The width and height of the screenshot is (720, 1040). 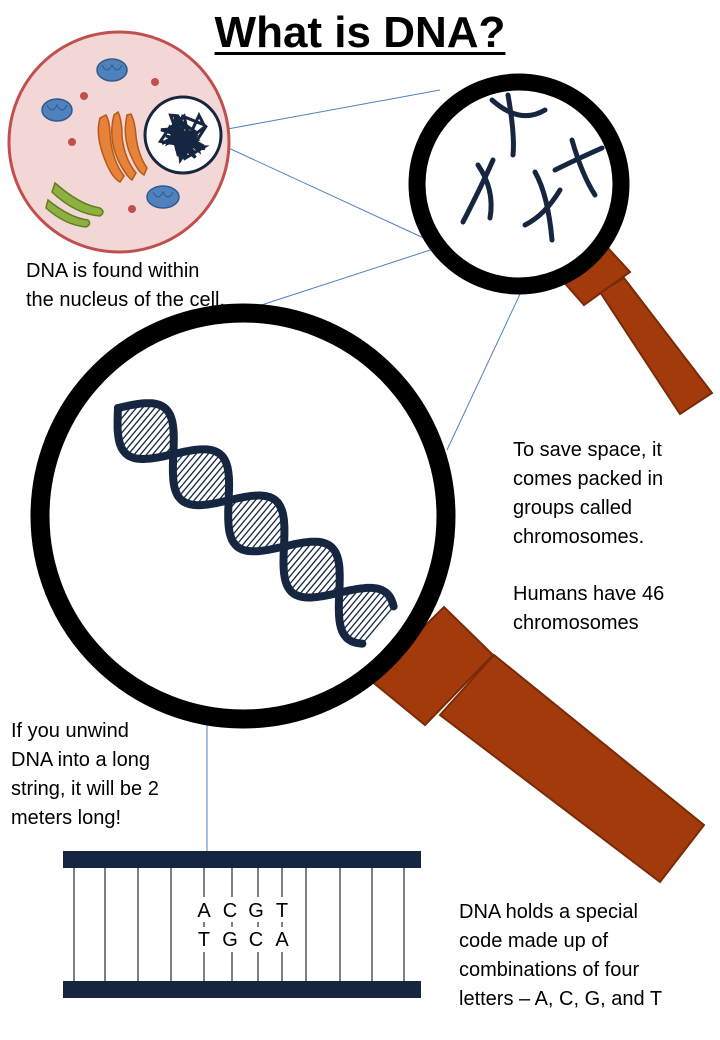 What do you see at coordinates (183, 138) in the screenshot?
I see `dna-coil` at bounding box center [183, 138].